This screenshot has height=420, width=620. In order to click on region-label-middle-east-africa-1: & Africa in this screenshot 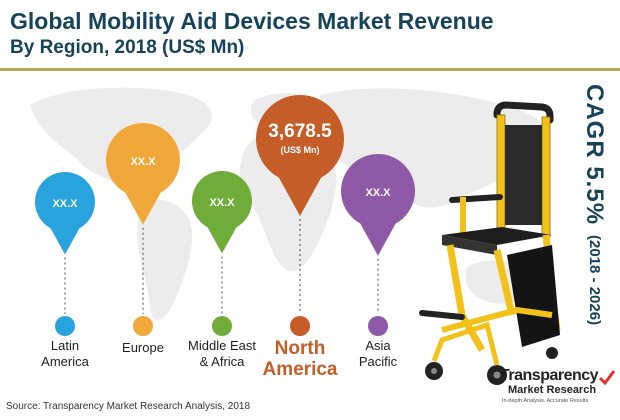, I will do `click(223, 361)`.